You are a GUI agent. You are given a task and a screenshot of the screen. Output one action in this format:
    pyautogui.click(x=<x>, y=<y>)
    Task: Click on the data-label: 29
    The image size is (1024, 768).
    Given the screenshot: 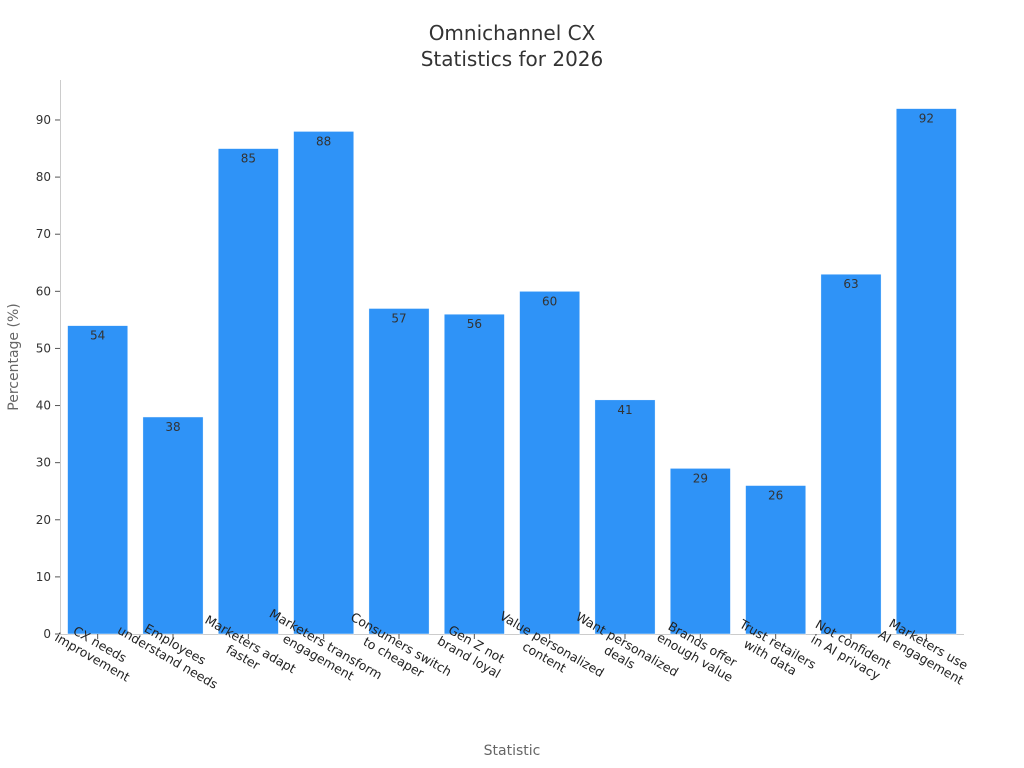 What is the action you would take?
    pyautogui.click(x=700, y=478)
    